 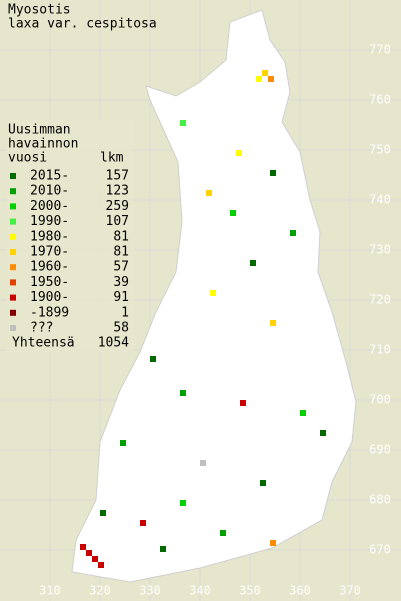 I want to click on legend-label: 2015-, so click(x=49, y=176).